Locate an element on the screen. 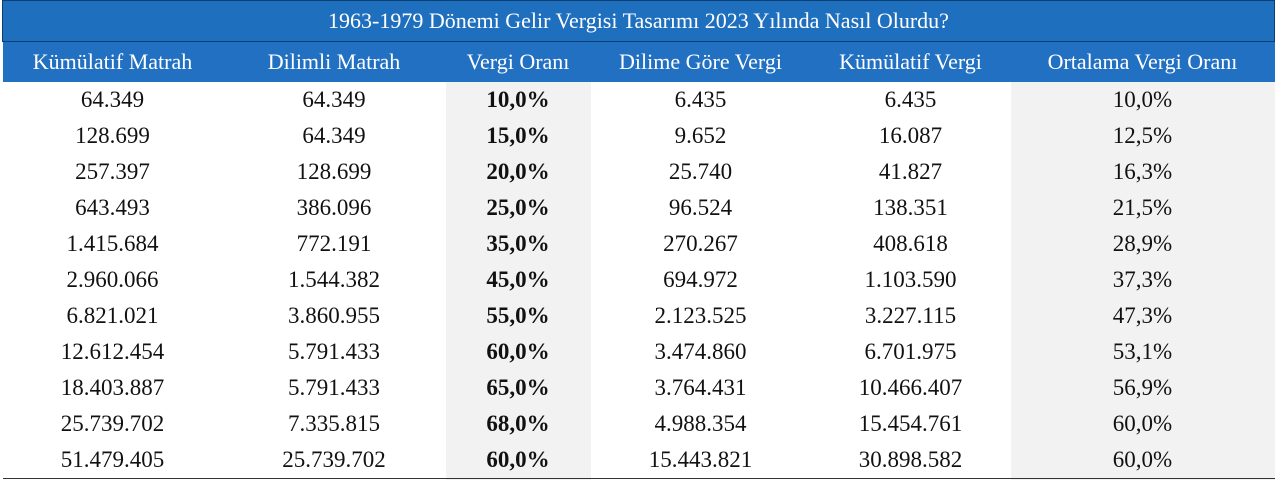  table-cell: 1.415.684 is located at coordinates (112, 243).